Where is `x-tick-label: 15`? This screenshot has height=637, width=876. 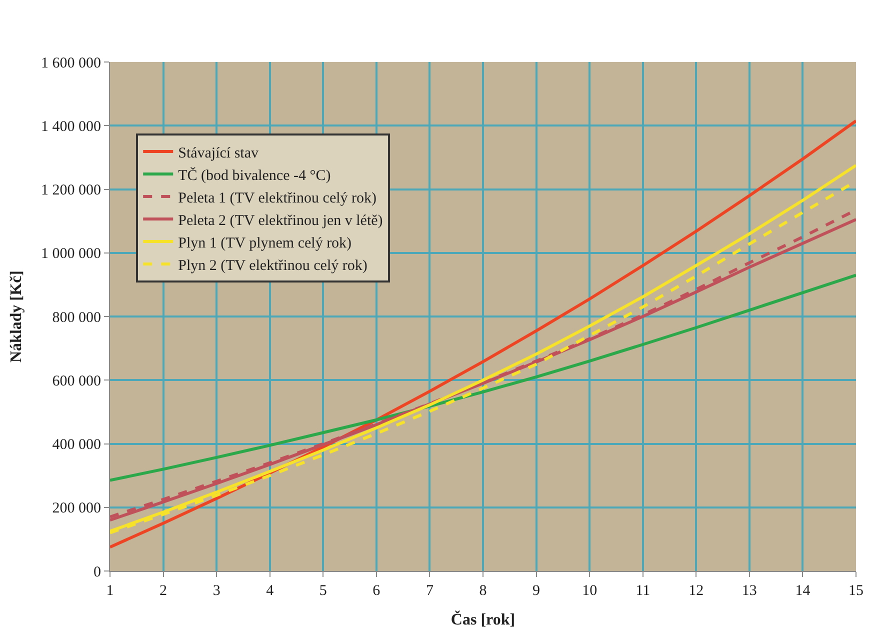 x-tick-label: 15 is located at coordinates (856, 591).